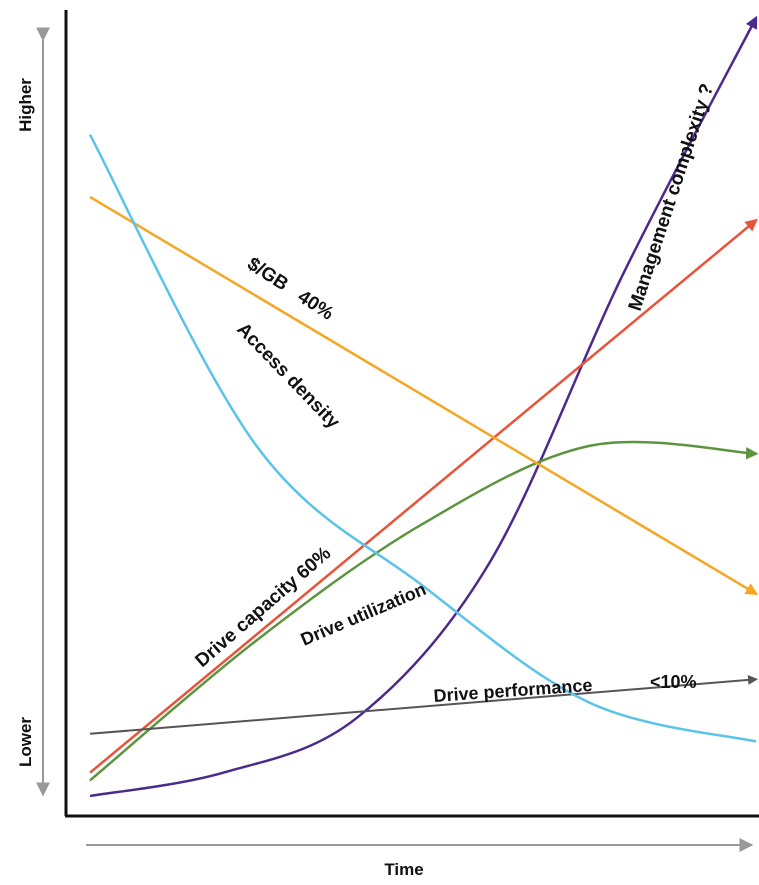 Image resolution: width=759 pixels, height=885 pixels. I want to click on series-label-drive-utilization: Drive utilization, so click(363, 614).